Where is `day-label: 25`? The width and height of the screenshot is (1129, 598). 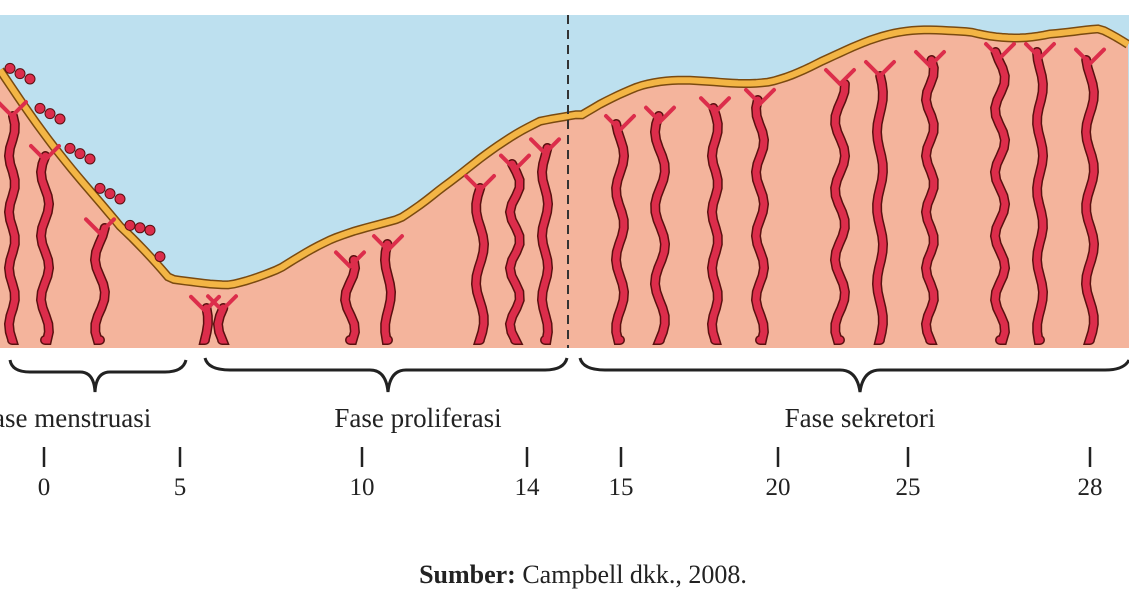
day-label: 25 is located at coordinates (908, 487).